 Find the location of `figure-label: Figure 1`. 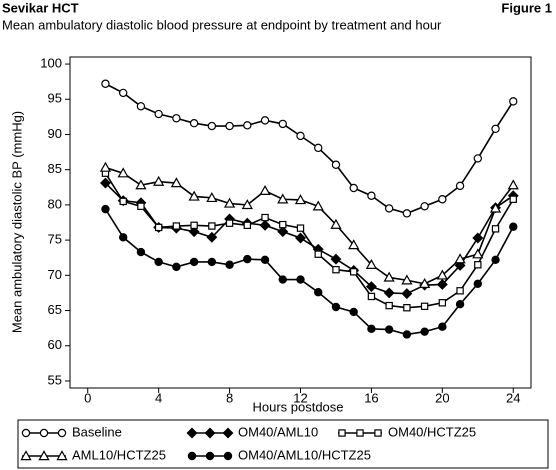

figure-label: Figure 1 is located at coordinates (526, 7).